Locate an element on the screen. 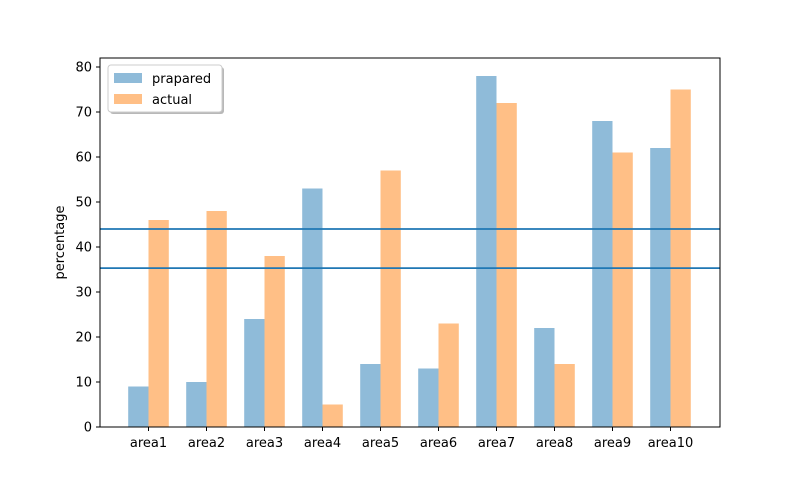  legend-label-2: actual is located at coordinates (172, 100).